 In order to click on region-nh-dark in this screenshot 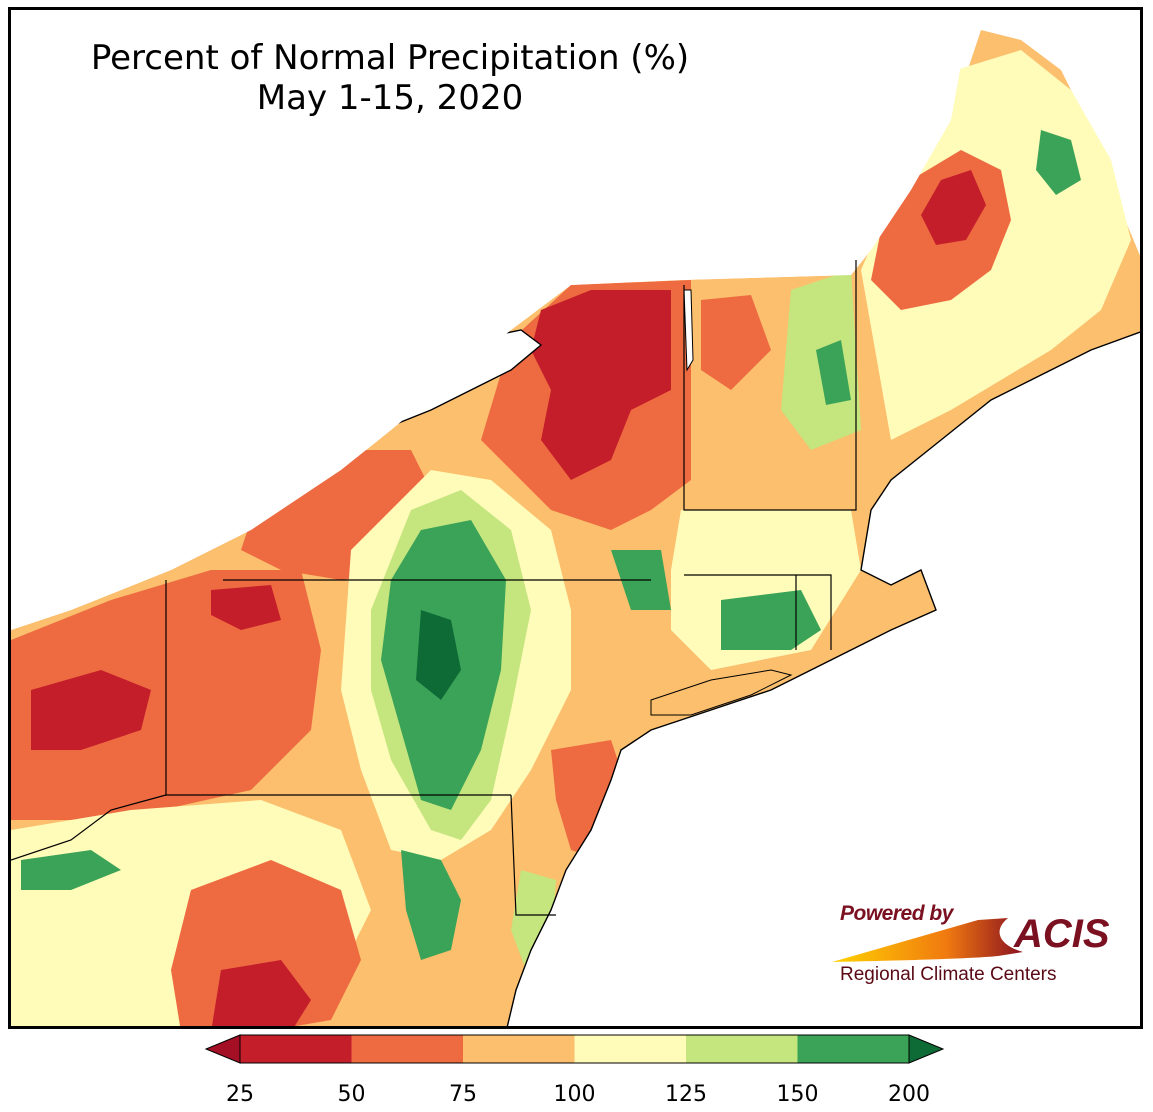, I will do `click(833, 372)`.